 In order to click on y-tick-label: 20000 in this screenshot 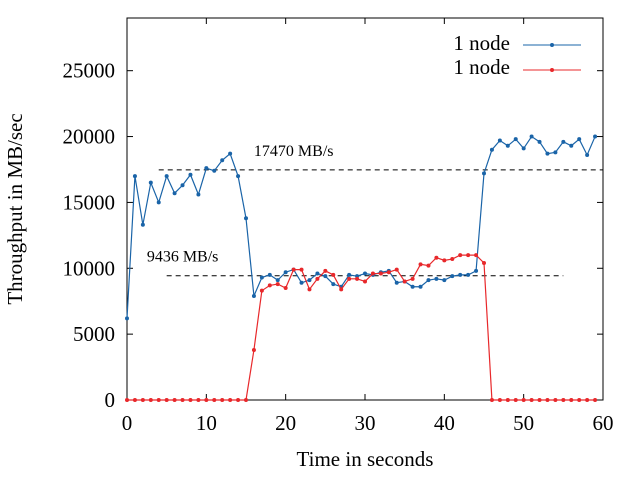, I will do `click(89, 137)`.